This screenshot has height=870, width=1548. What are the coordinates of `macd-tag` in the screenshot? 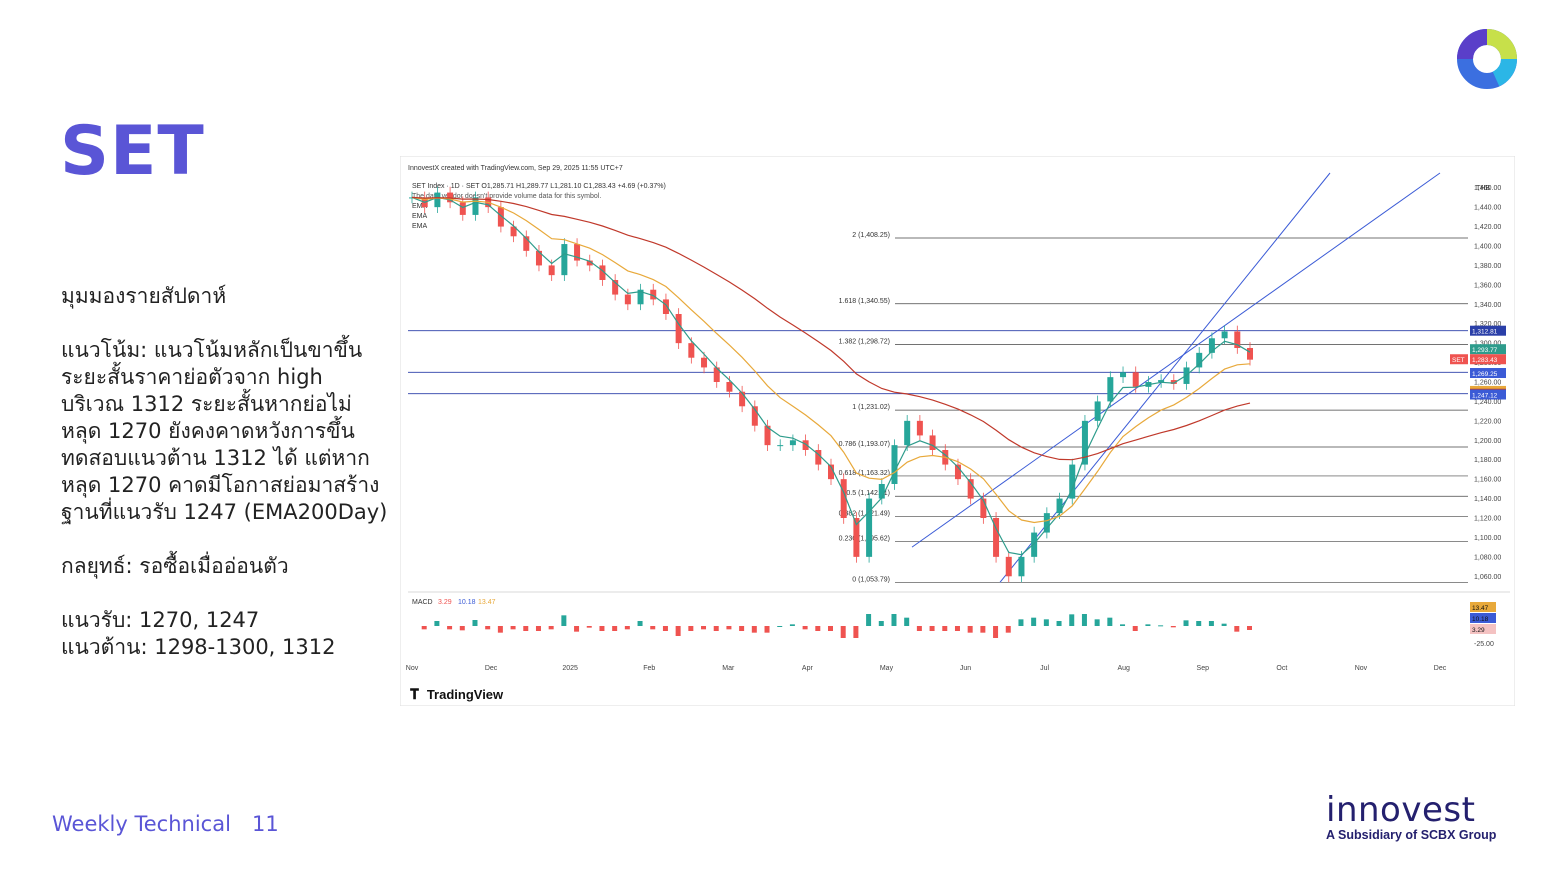 It's located at (1483, 629).